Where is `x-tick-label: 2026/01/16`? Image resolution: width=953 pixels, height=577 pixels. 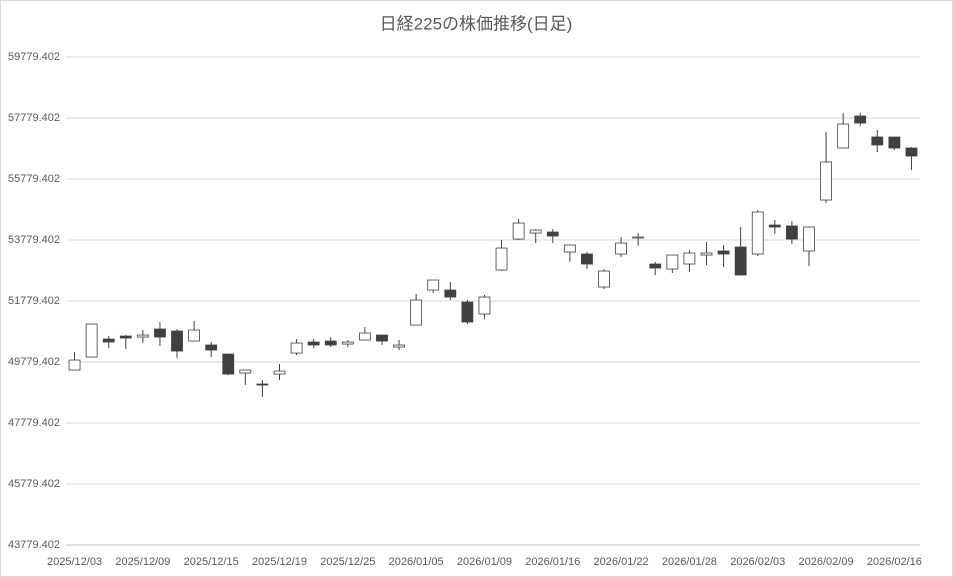 x-tick-label: 2026/01/16 is located at coordinates (552, 562).